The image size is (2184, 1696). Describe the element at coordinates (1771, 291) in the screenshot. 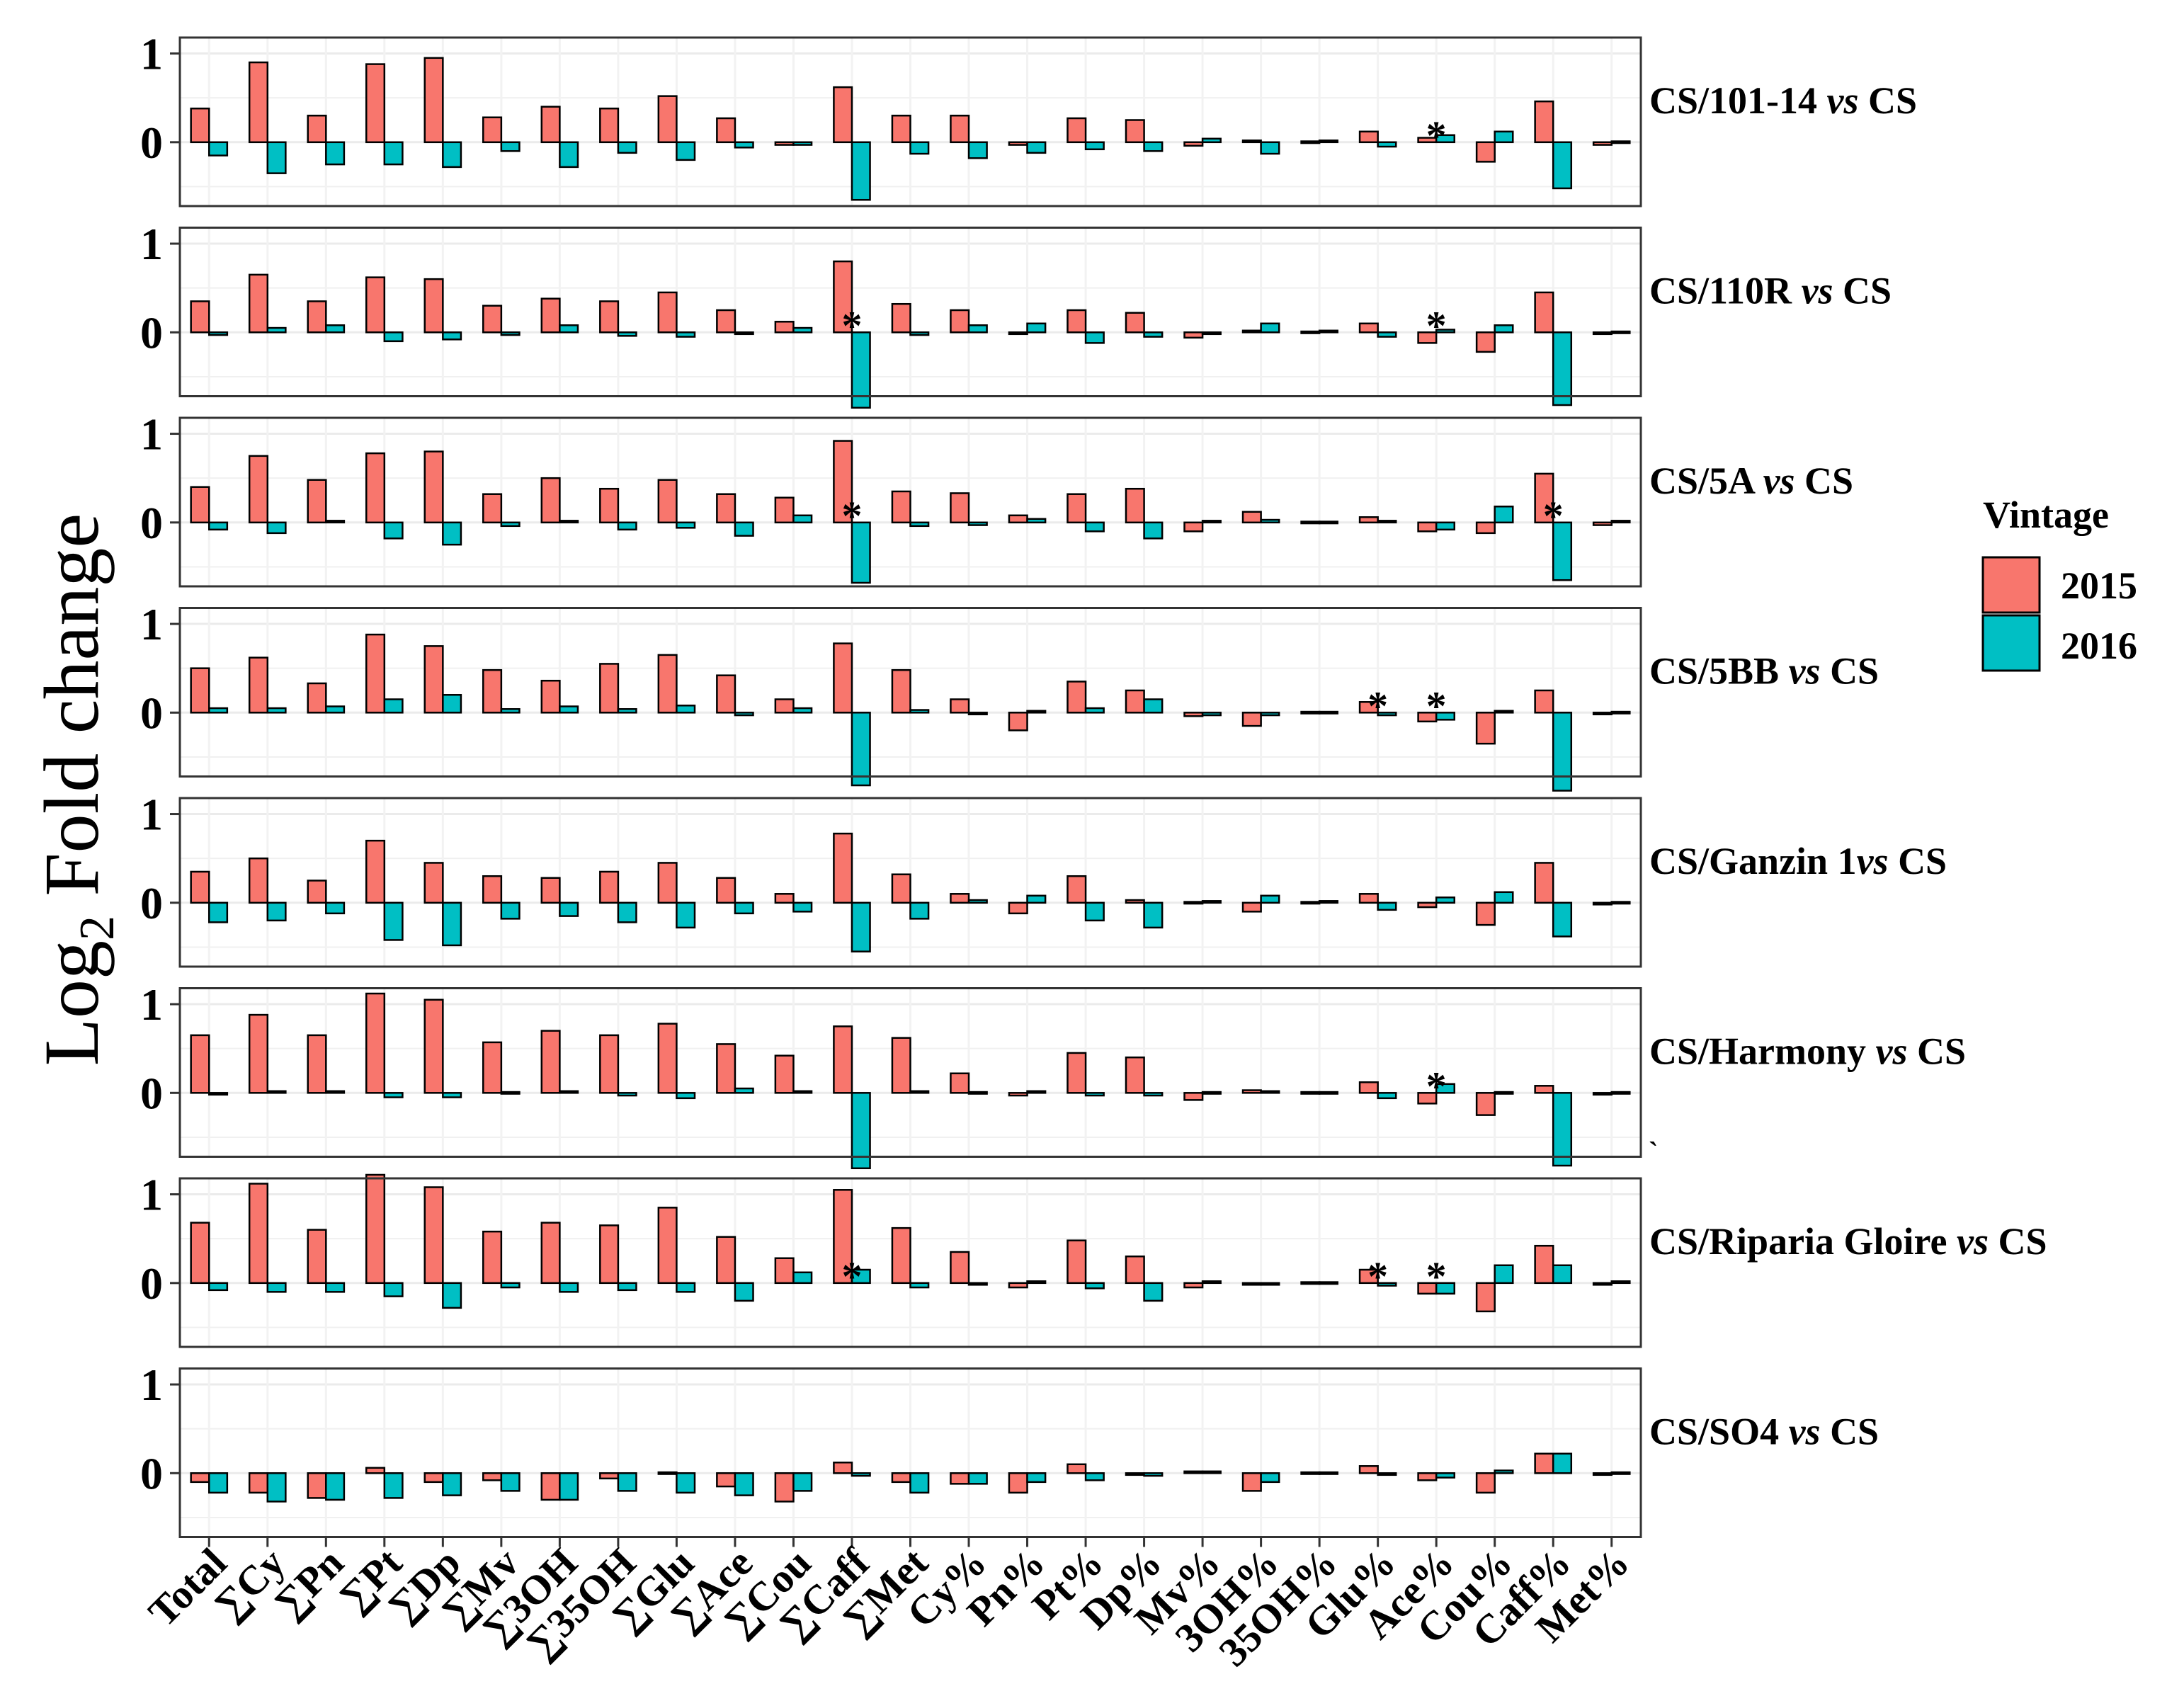

I see `facet-label: CS/110R vs CS` at that location.